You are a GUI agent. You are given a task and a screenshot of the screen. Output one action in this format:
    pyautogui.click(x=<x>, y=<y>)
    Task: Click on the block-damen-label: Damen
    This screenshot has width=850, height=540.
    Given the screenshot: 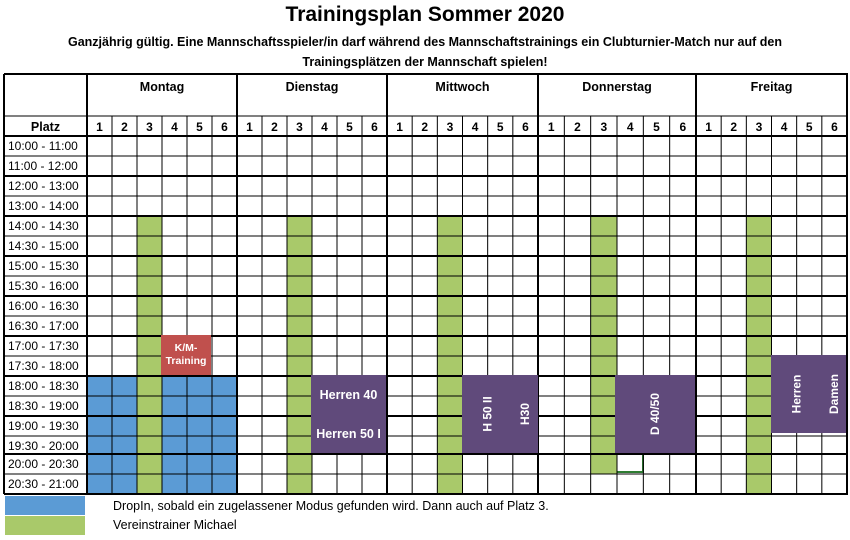 What is the action you would take?
    pyautogui.click(x=833, y=394)
    